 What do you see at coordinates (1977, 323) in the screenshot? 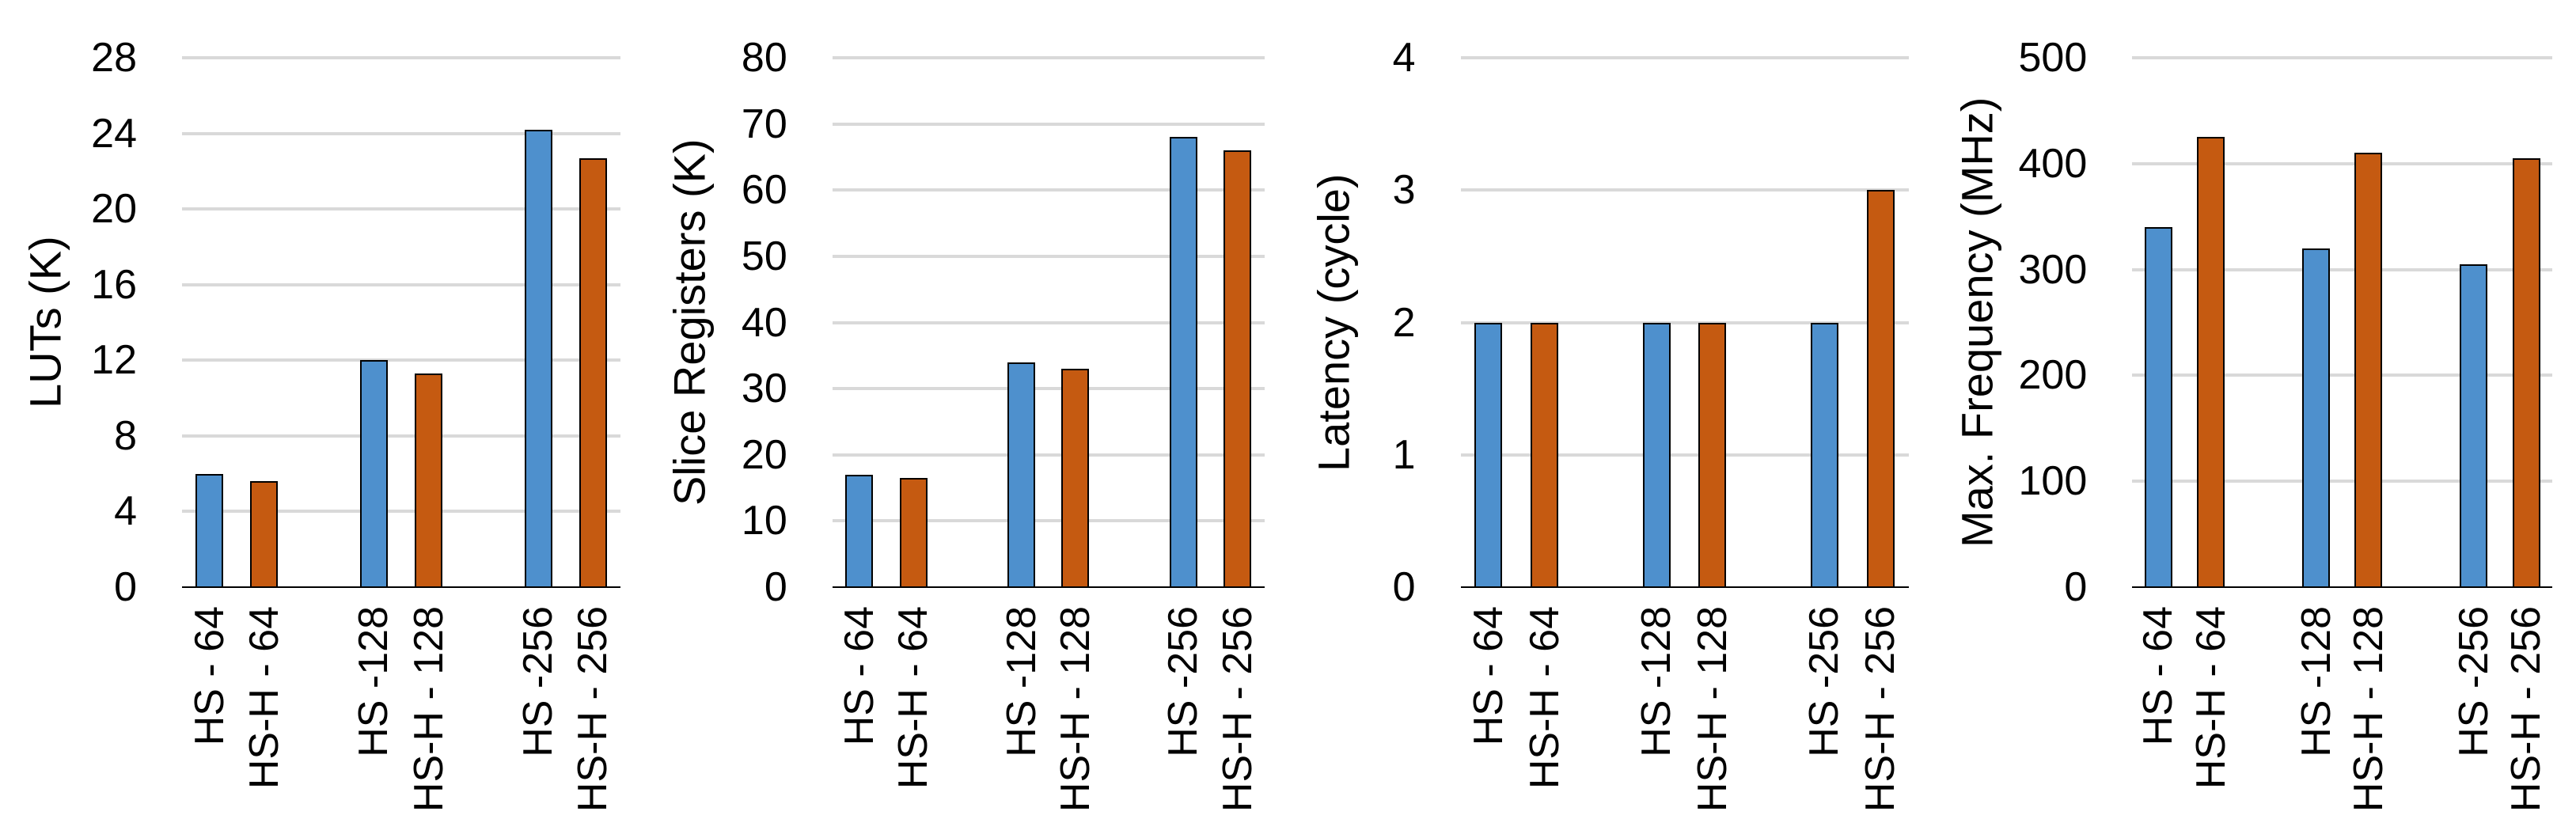
I see `y-axis-title: Max. Frequency (MHz)` at bounding box center [1977, 323].